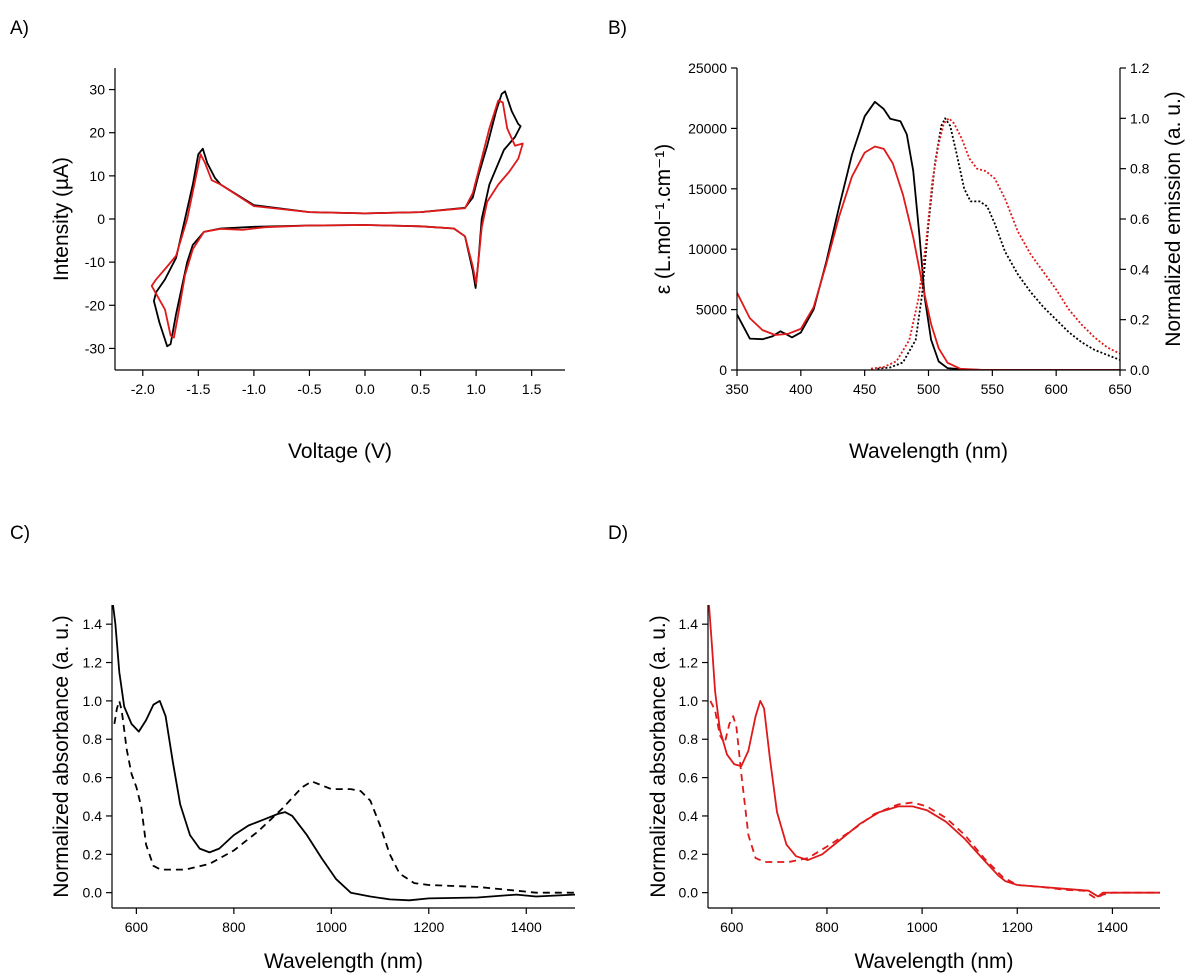  What do you see at coordinates (340, 451) in the screenshot?
I see `x-axis-label: Voltage (V)` at bounding box center [340, 451].